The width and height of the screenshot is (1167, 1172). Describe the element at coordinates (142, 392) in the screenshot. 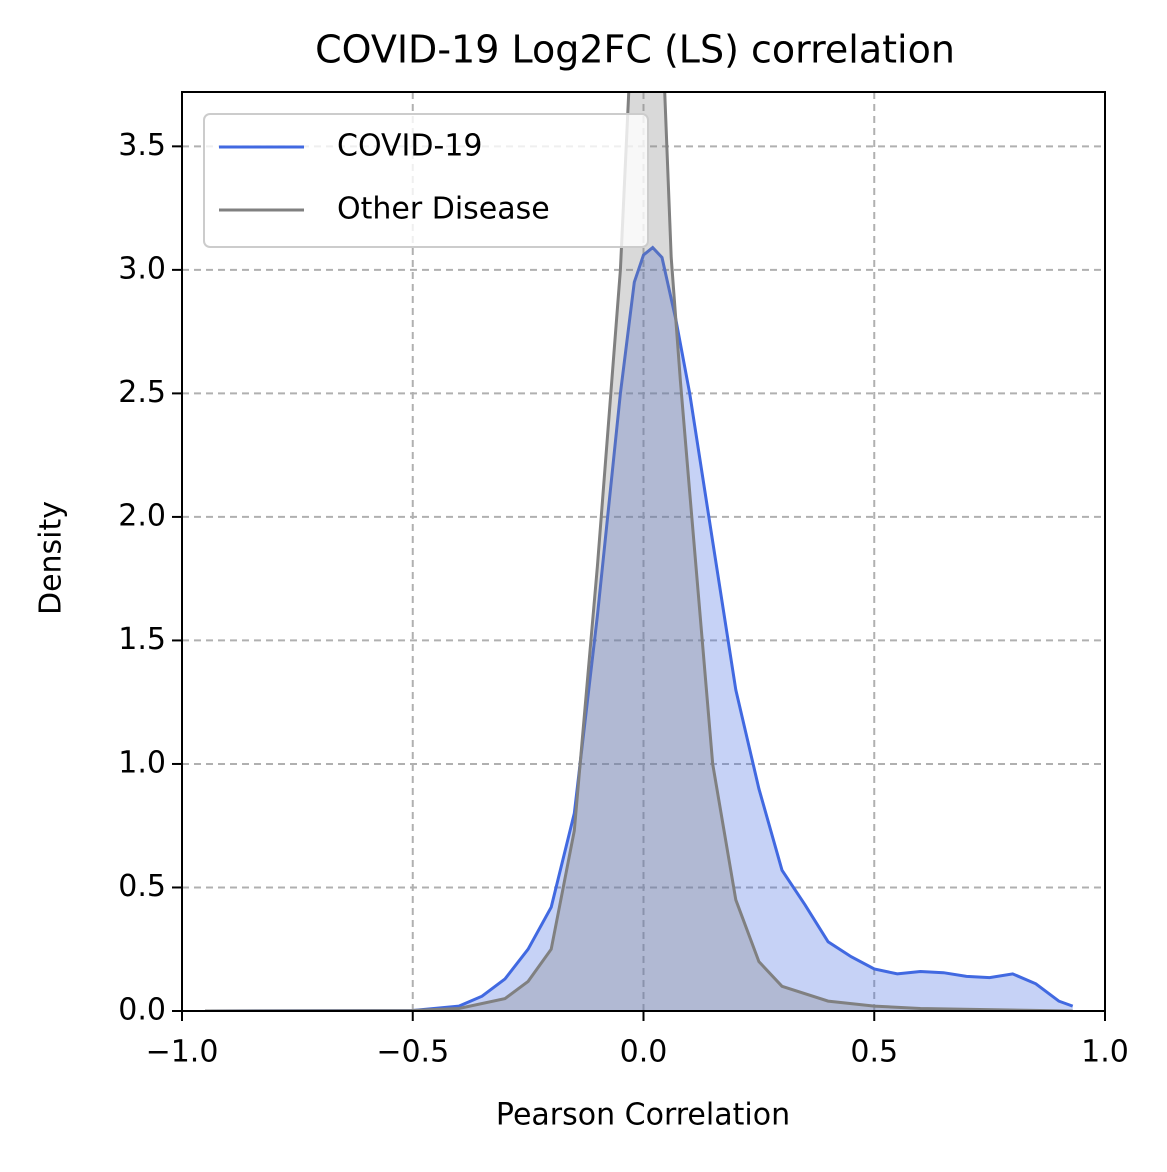

I see `y-tick-label: 2.5` at that location.